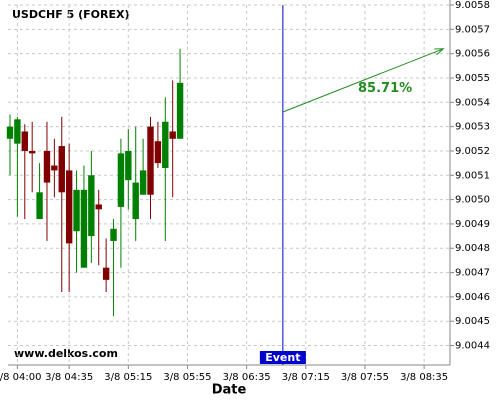 The width and height of the screenshot is (500, 400). I want to click on y-tick-label: 9.0044, so click(472, 346).